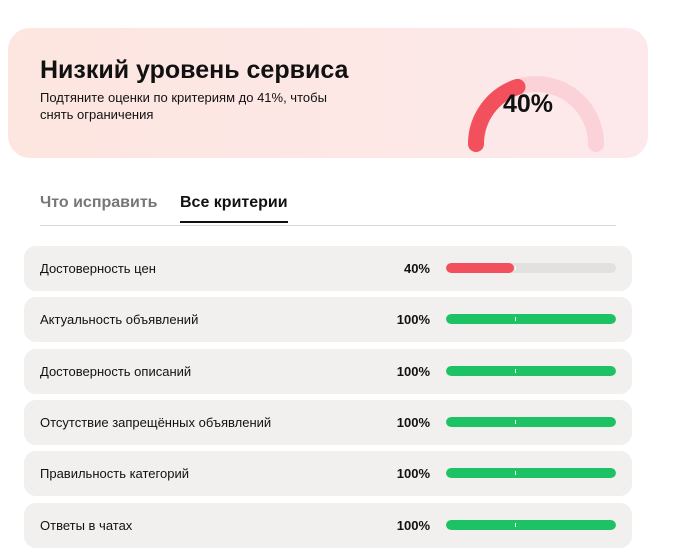  Describe the element at coordinates (328, 209) in the screenshot. I see `tabs: Что исправить Все критерии` at that location.